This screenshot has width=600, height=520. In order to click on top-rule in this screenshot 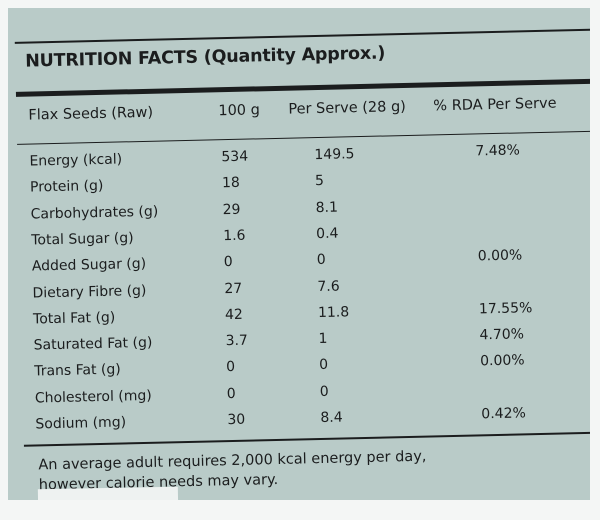, I will do `click(302, 36)`.